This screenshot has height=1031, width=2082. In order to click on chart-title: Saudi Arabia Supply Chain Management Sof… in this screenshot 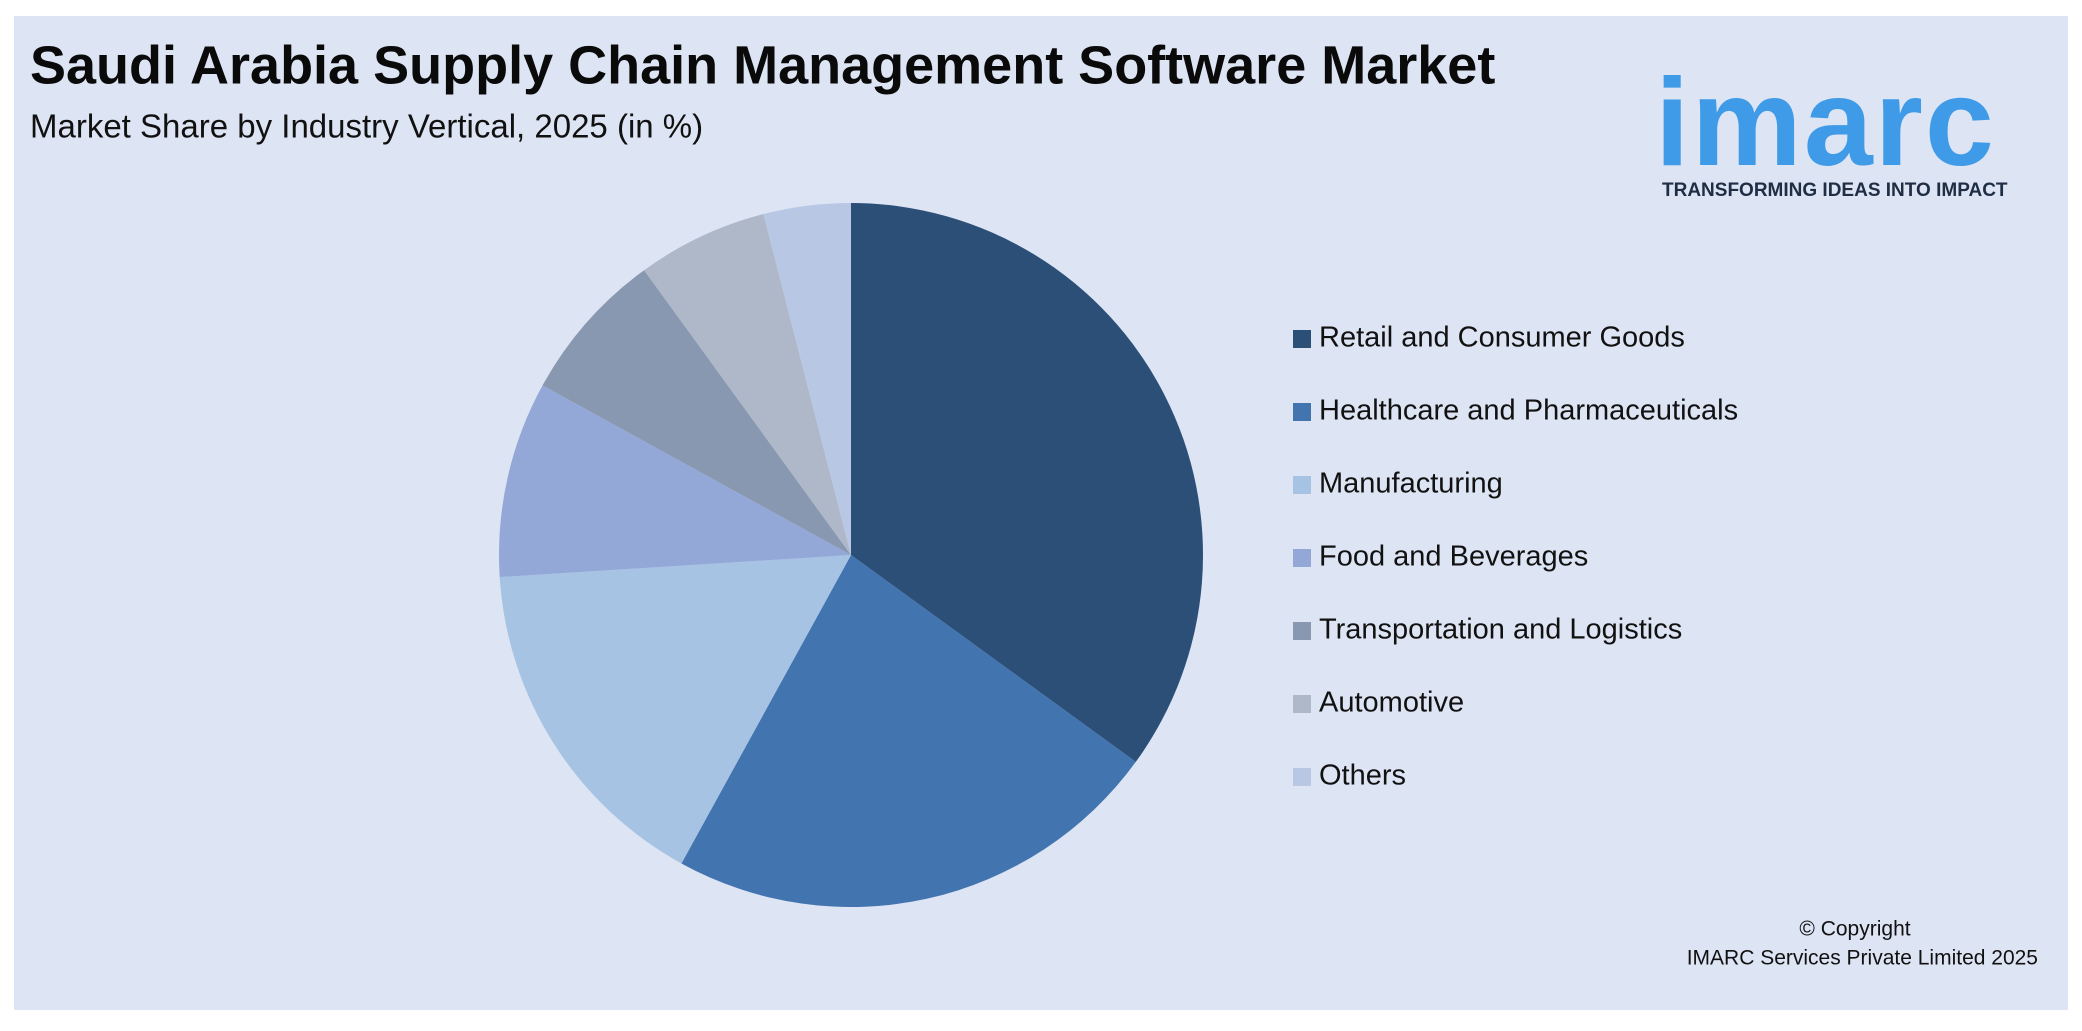, I will do `click(762, 65)`.